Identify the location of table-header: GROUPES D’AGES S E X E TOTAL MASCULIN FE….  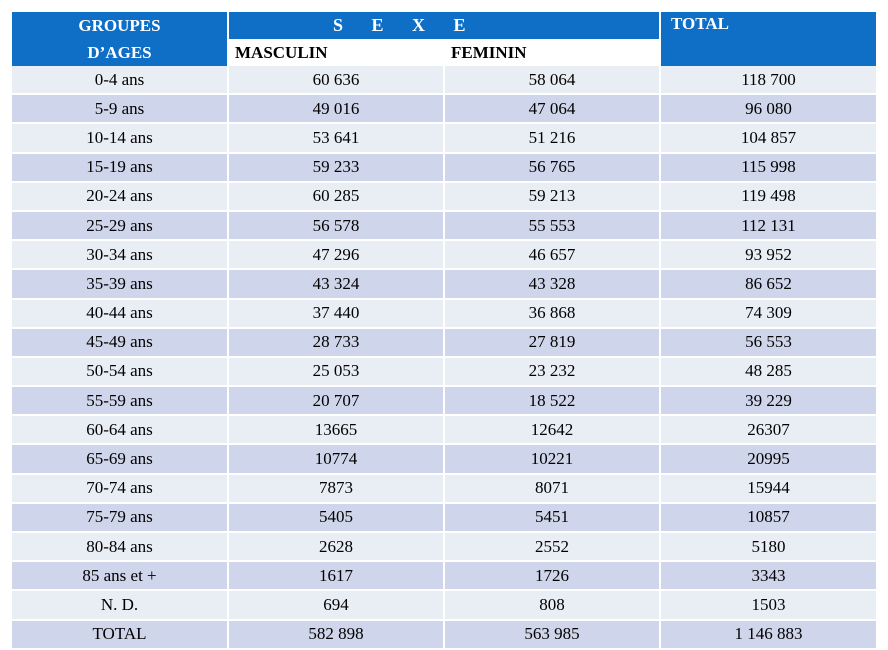
(444, 39).